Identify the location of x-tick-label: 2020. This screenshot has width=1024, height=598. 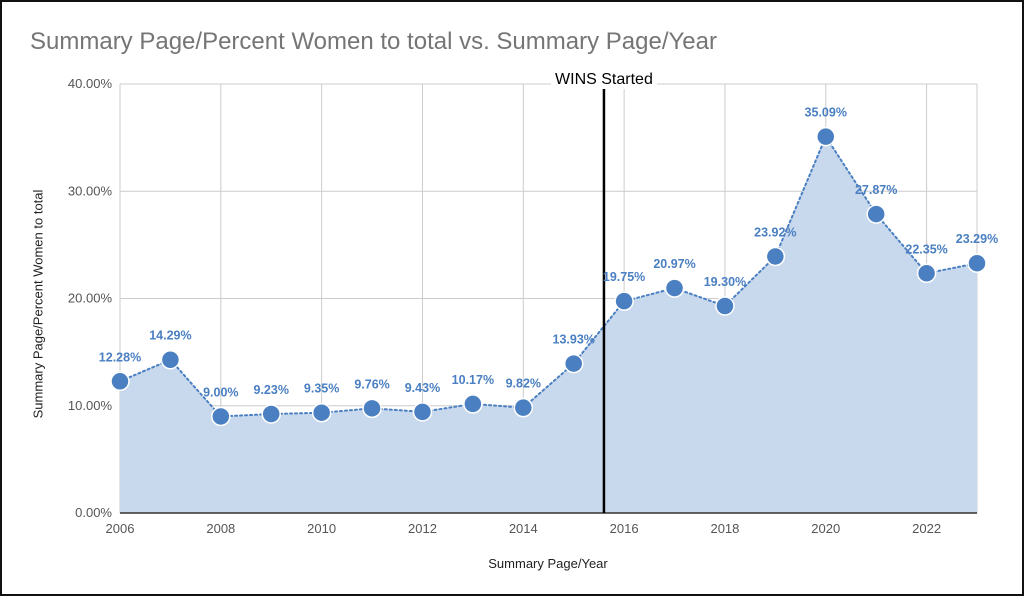
(825, 528).